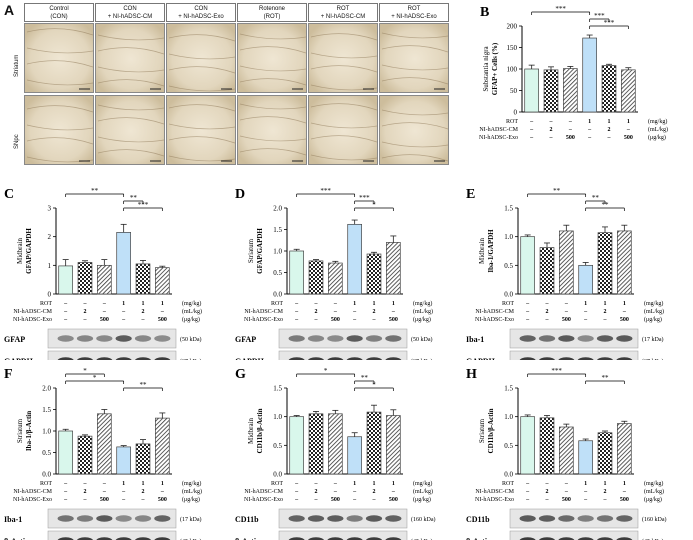  What do you see at coordinates (59, 9) in the screenshot?
I see `column-header-line1: Control` at bounding box center [59, 9].